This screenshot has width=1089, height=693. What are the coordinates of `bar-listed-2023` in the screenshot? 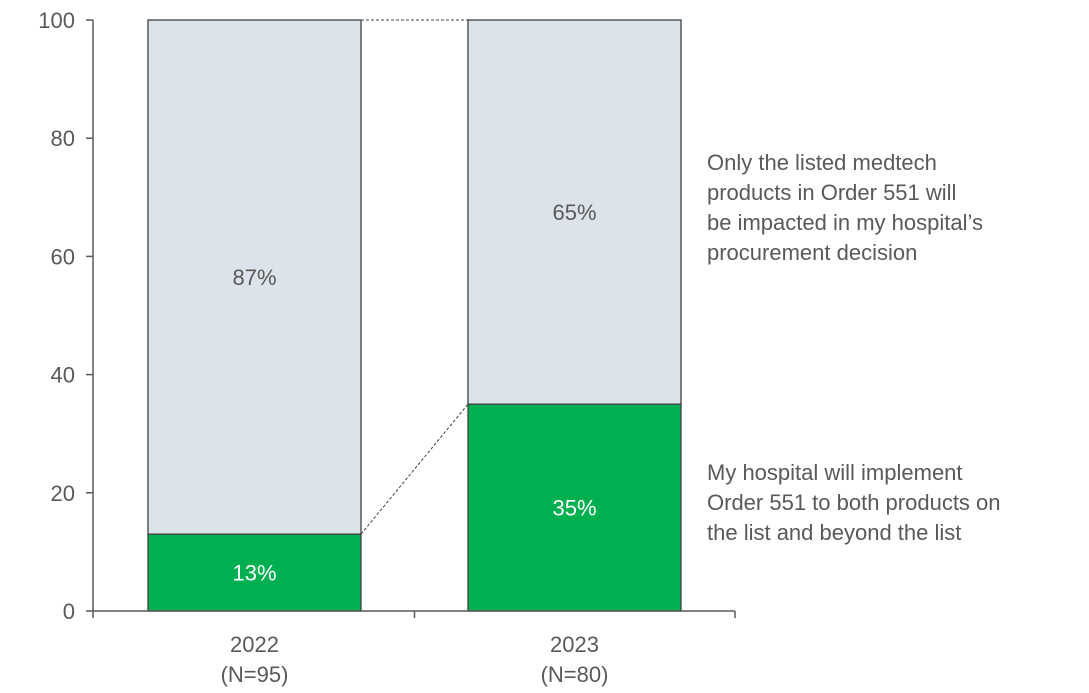 It's located at (574, 212).